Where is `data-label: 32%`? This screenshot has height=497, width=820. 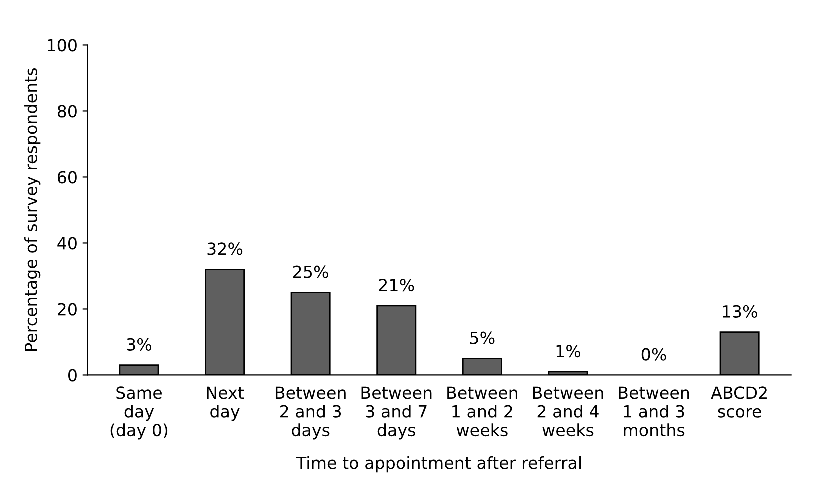
data-label: 32% is located at coordinates (225, 249).